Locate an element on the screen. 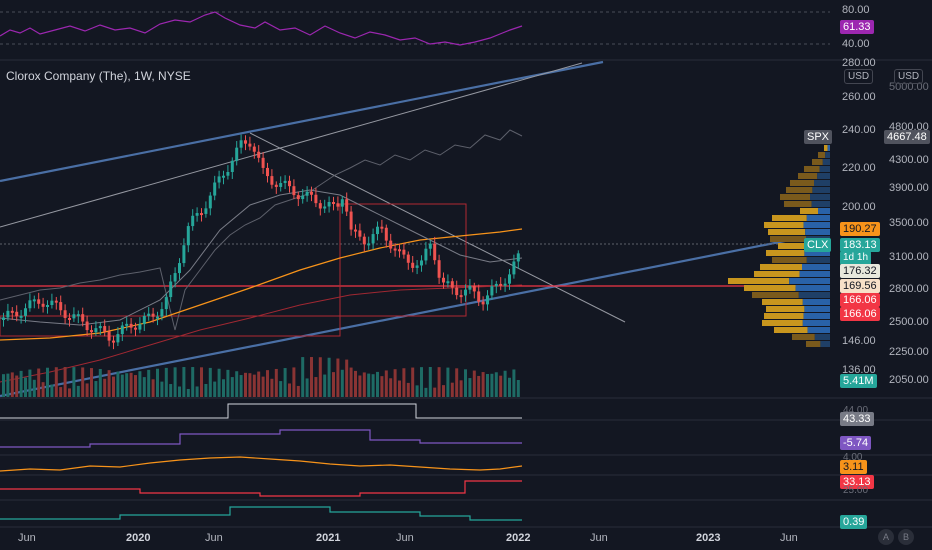  x-axis-2023: 2023 is located at coordinates (708, 538).